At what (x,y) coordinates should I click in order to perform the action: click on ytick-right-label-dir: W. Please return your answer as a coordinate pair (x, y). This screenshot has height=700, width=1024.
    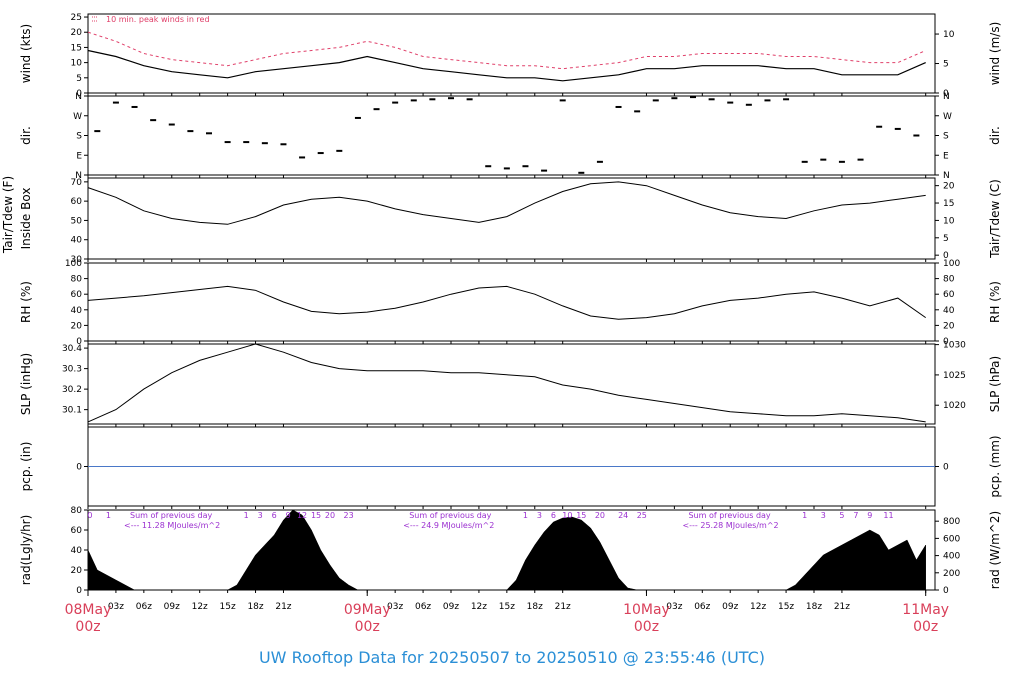
    Looking at the image, I should click on (947, 117).